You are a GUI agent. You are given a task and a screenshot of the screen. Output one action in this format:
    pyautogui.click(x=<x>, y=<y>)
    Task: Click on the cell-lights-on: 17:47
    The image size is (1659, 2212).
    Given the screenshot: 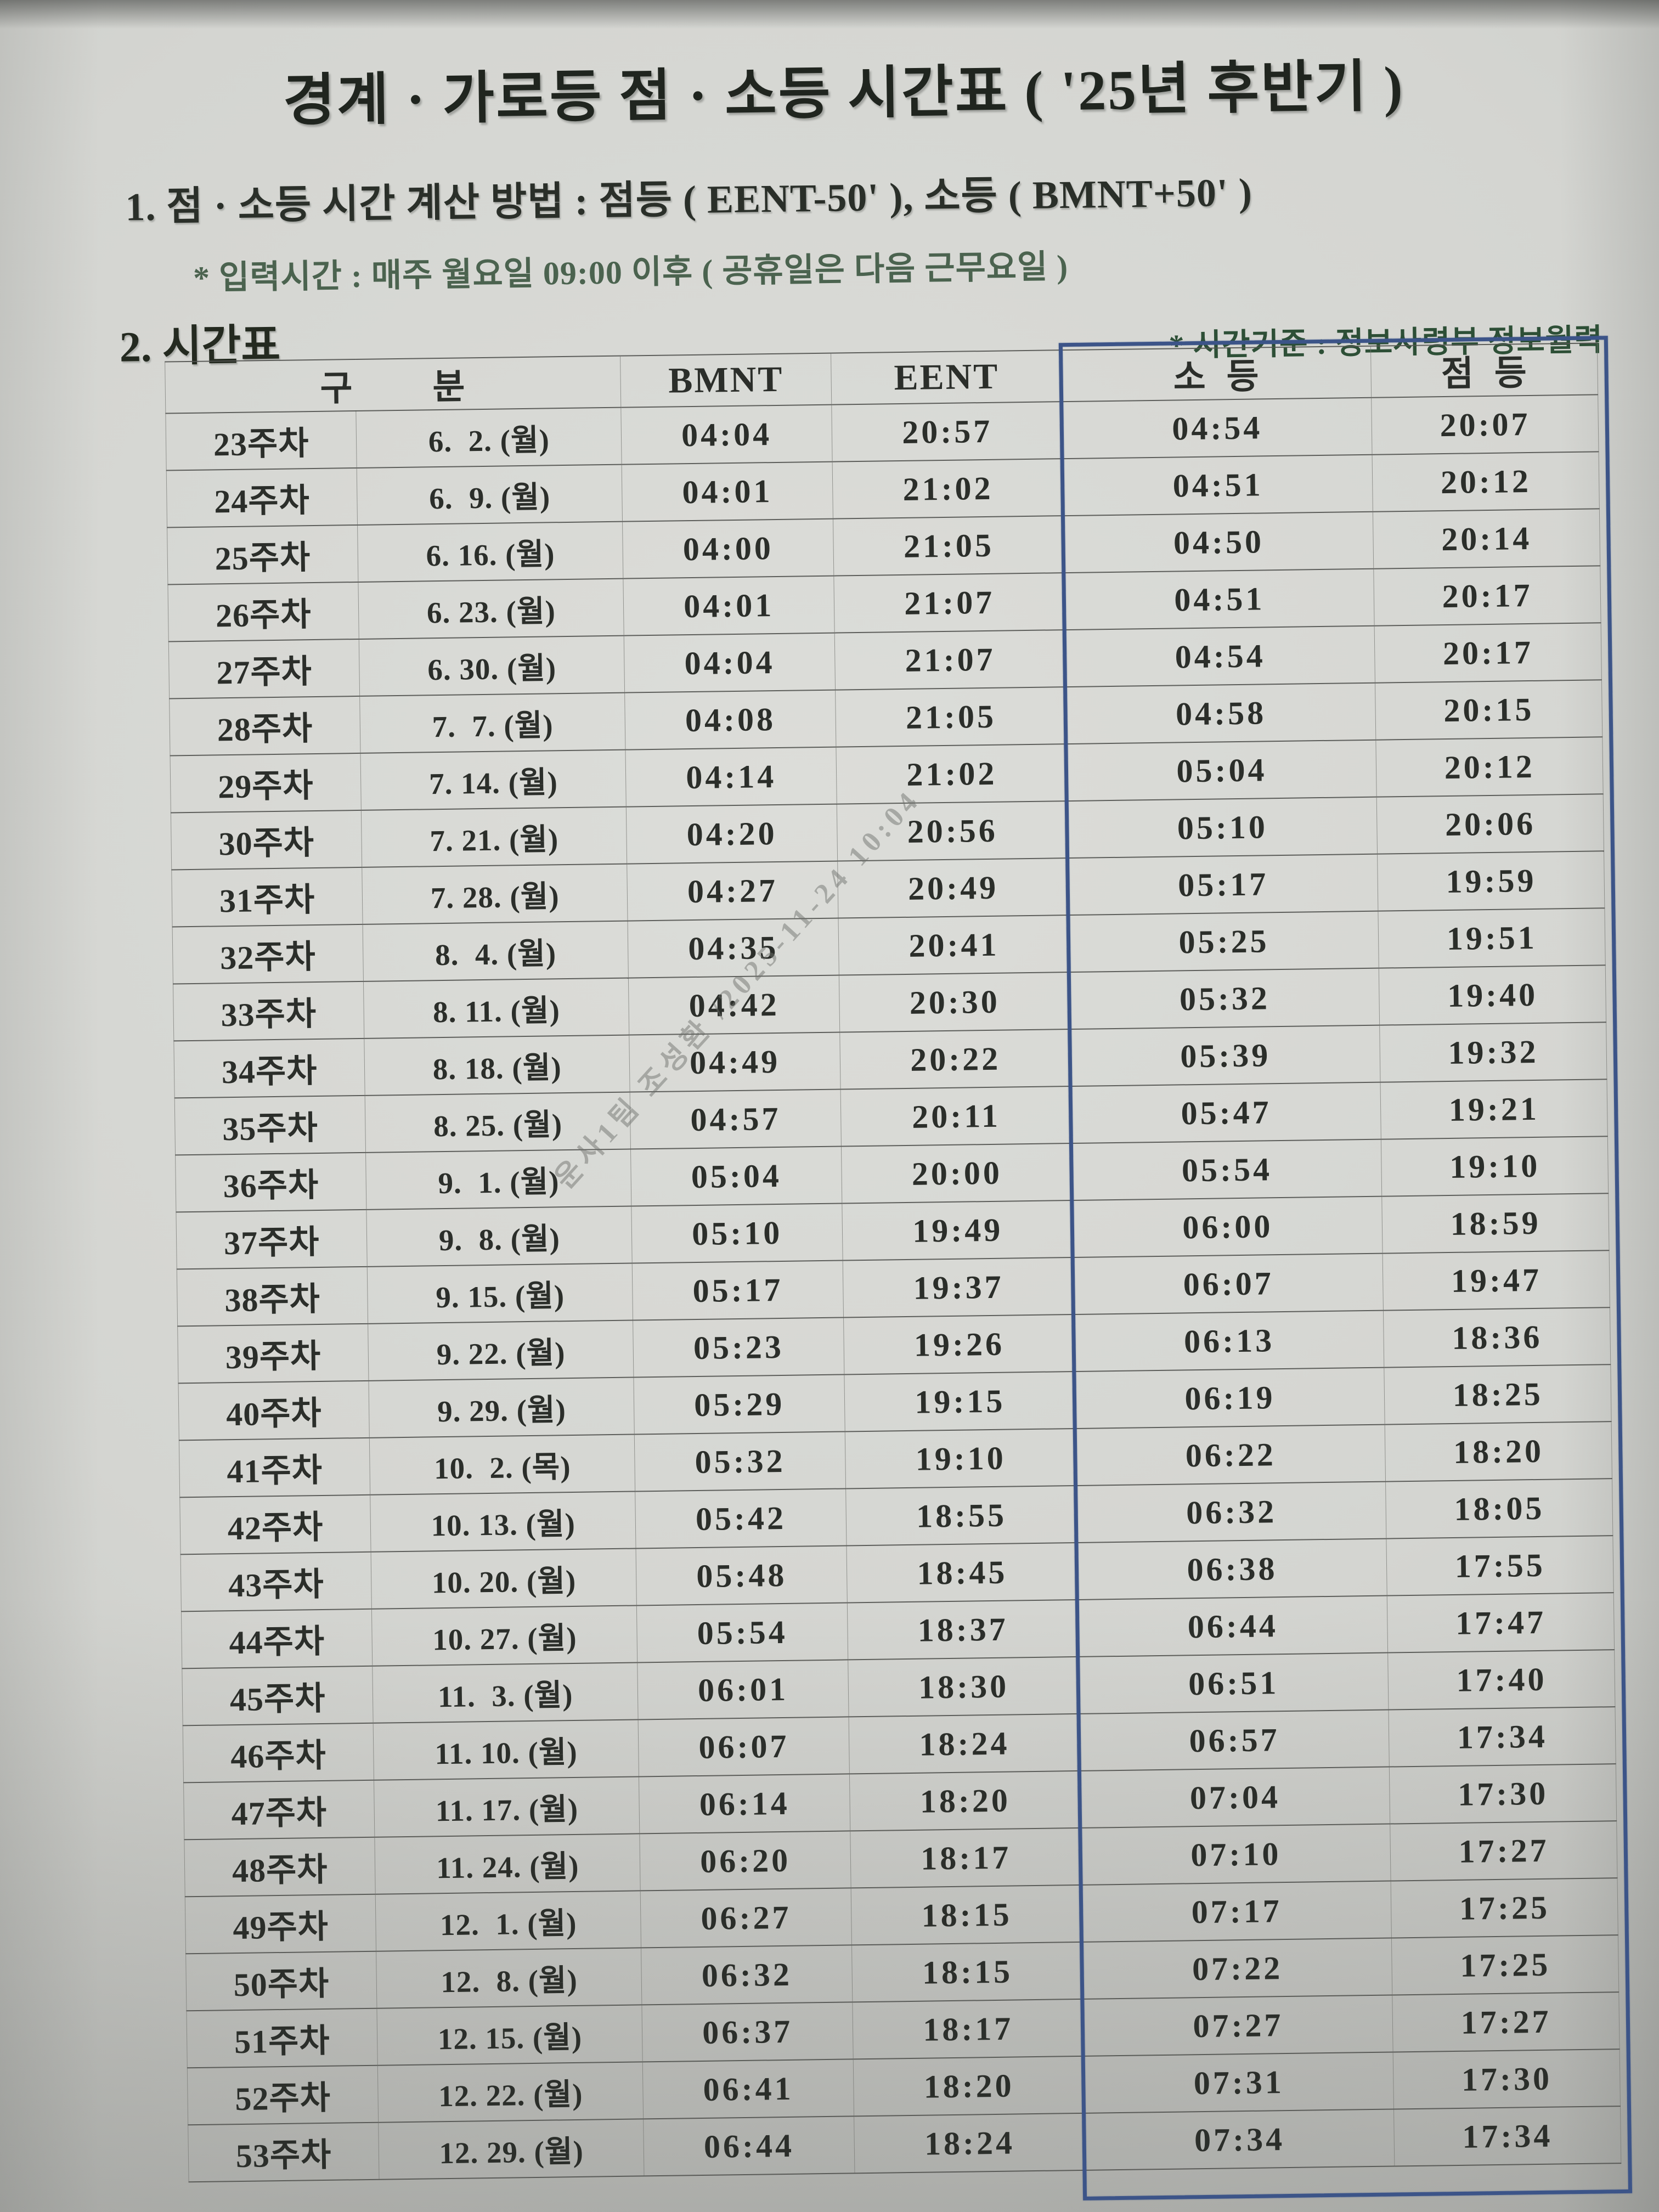 What is the action you would take?
    pyautogui.click(x=1501, y=1623)
    